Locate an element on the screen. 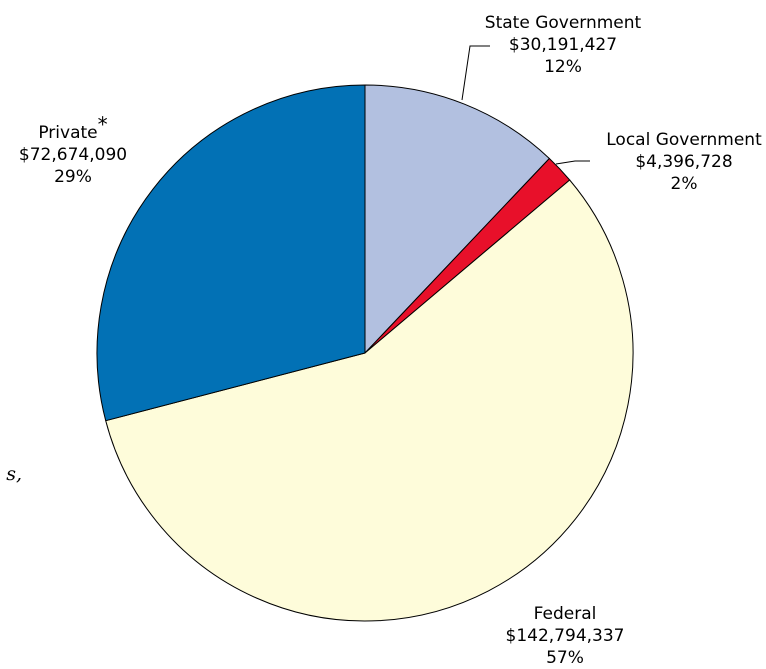  slice-label-state-government: State Government $30,191,427 12% is located at coordinates (563, 45).